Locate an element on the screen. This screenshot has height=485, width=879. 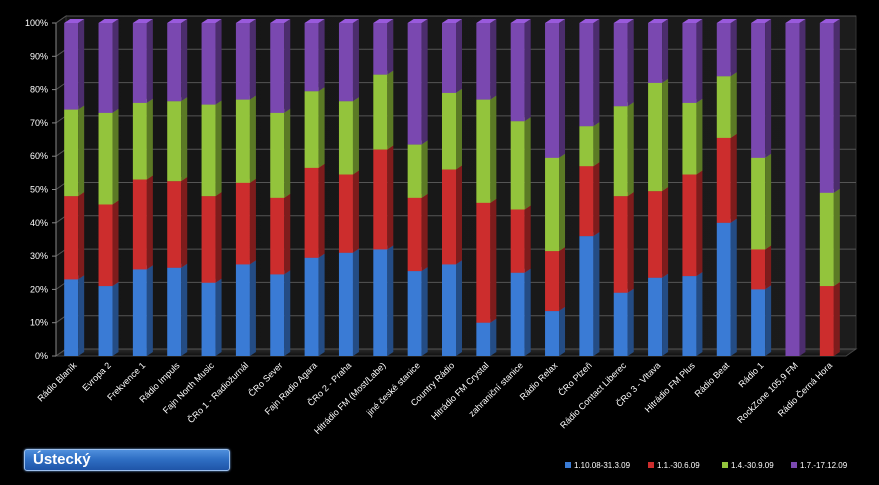
y-tick-label: 60% is located at coordinates (39, 156).